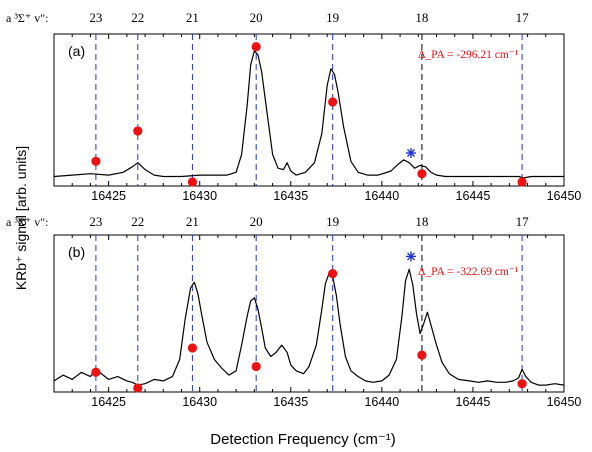 This screenshot has width=592, height=452. Describe the element at coordinates (76, 51) in the screenshot. I see `panel-label: (a)` at that location.